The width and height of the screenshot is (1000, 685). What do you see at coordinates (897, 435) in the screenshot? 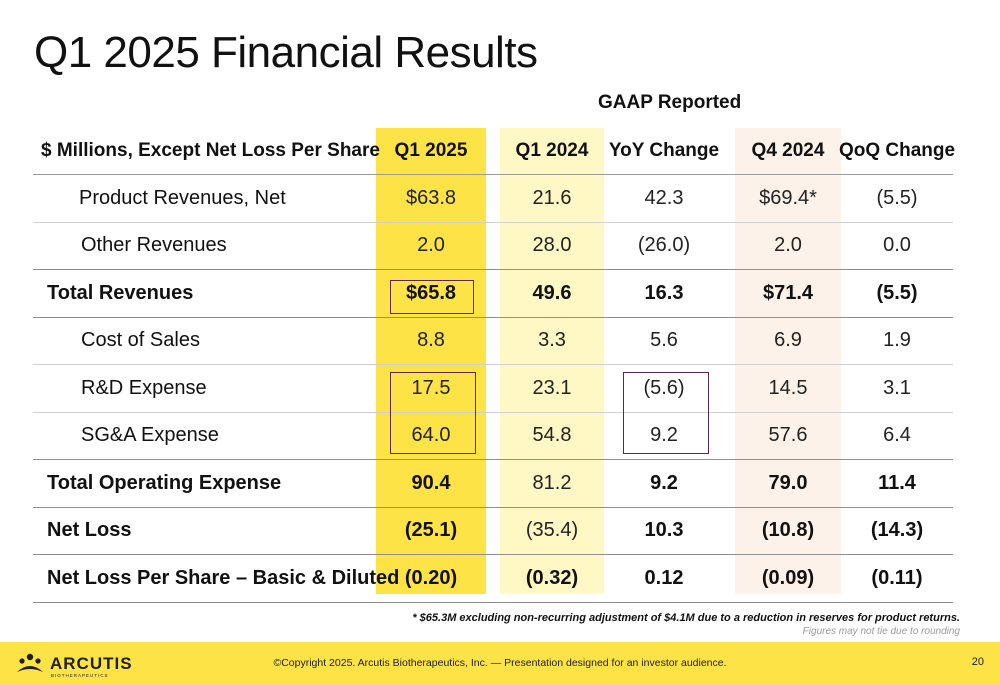
I see `cell-qoq: 6.4` at bounding box center [897, 435].